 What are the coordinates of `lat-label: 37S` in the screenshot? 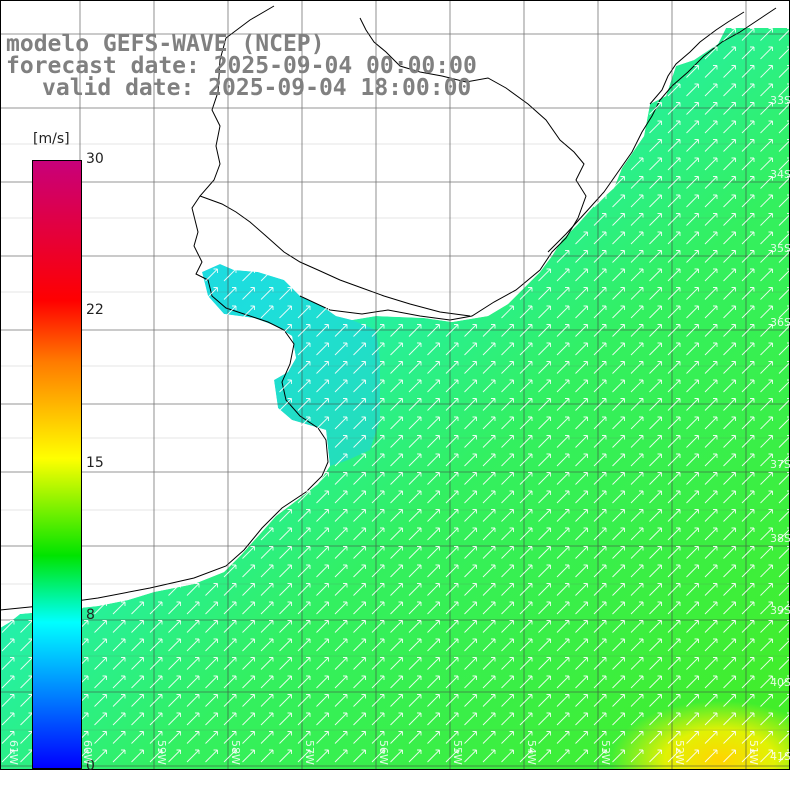 It's located at (780, 464).